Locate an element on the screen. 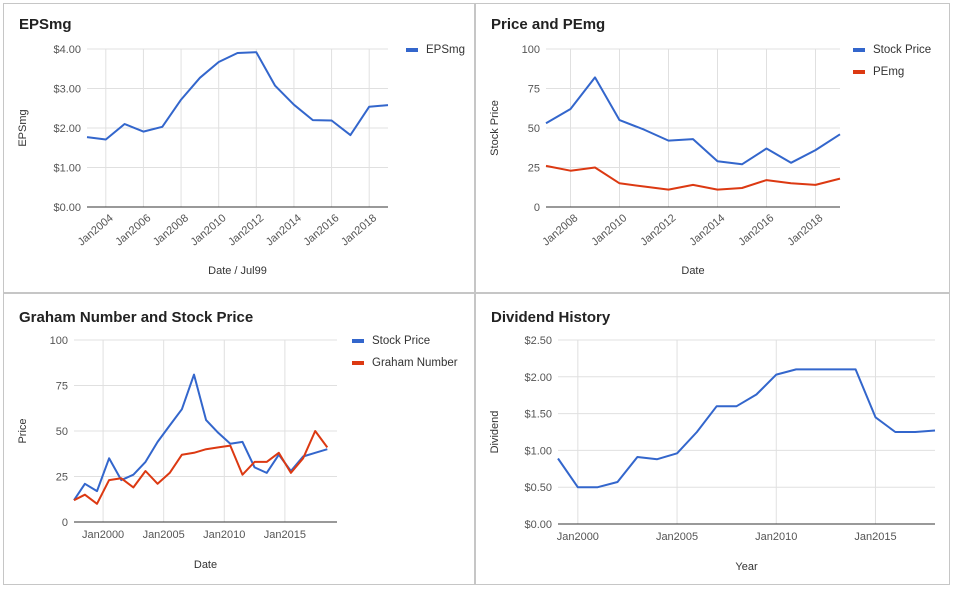  chart-title: EPSmg is located at coordinates (45, 24).